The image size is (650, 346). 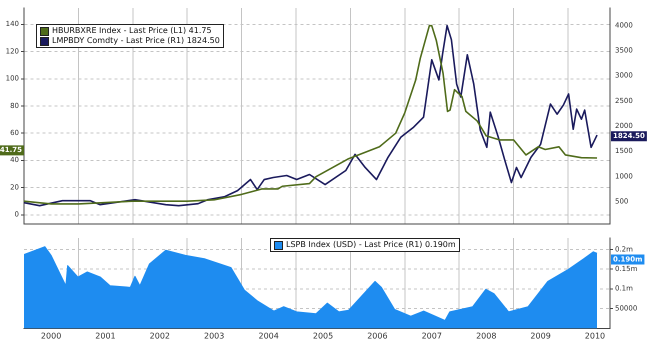 What do you see at coordinates (371, 245) in the screenshot?
I see `legend-label: LSPB Index (USD) - Last Price (R1) 0.190m` at bounding box center [371, 245].